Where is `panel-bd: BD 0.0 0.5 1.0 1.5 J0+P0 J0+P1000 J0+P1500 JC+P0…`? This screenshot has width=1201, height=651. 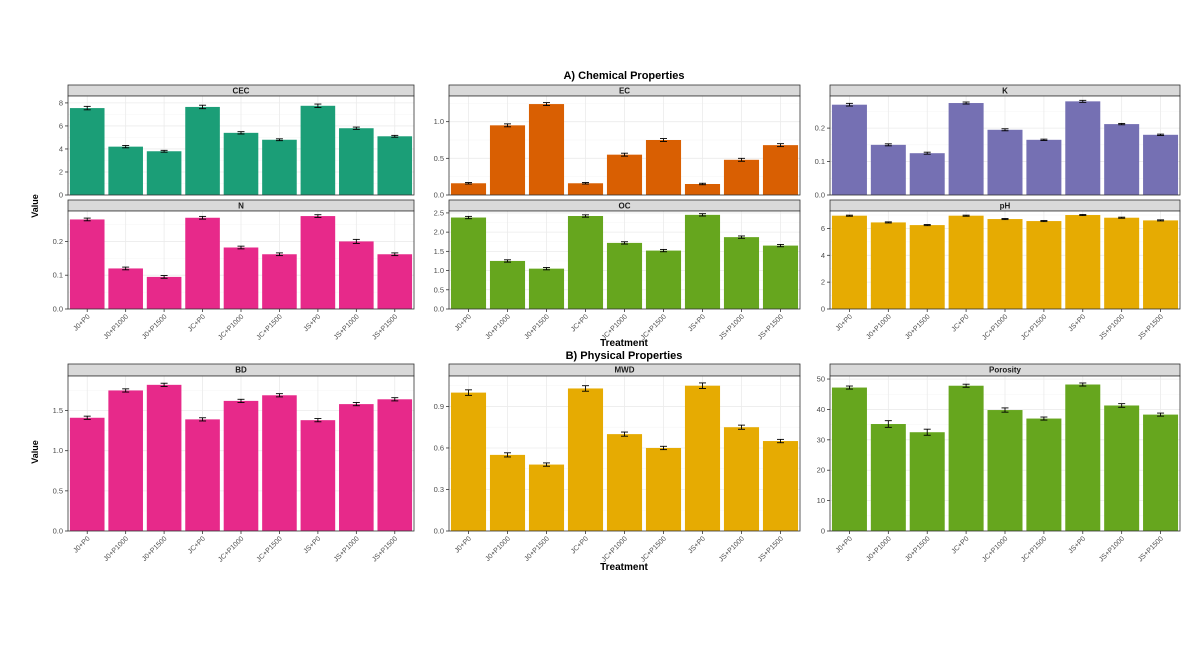
panel-bd: BD 0.0 0.5 1.0 1.5 J0+P0 J0+P1000 J0+P1500 JC+P0… is located at coordinates (234, 463).